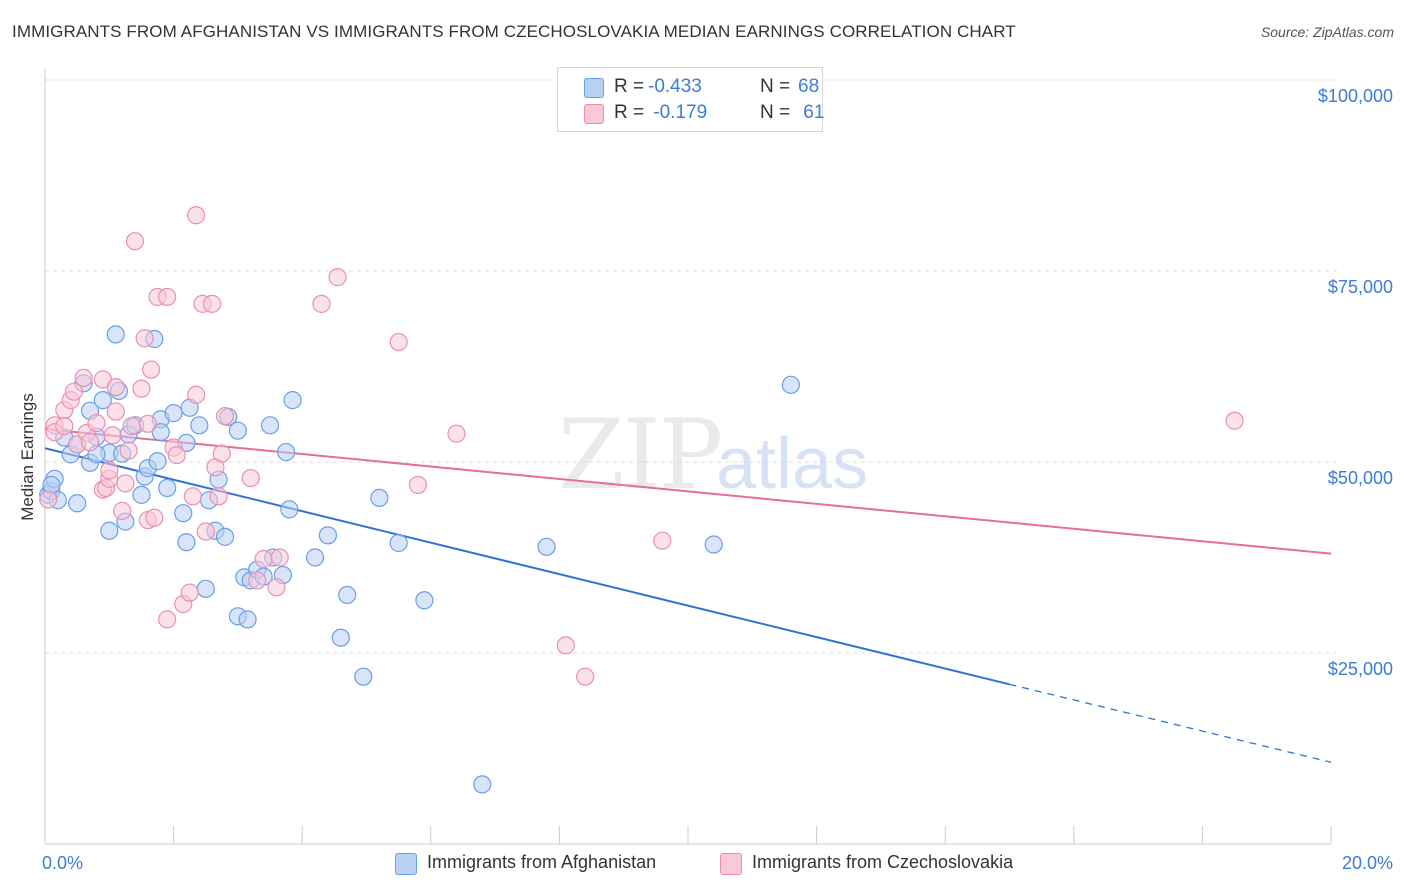 Image resolution: width=1406 pixels, height=892 pixels. Describe the element at coordinates (1327, 32) in the screenshot. I see `source-label: Source: ZipAtlas.com` at that location.